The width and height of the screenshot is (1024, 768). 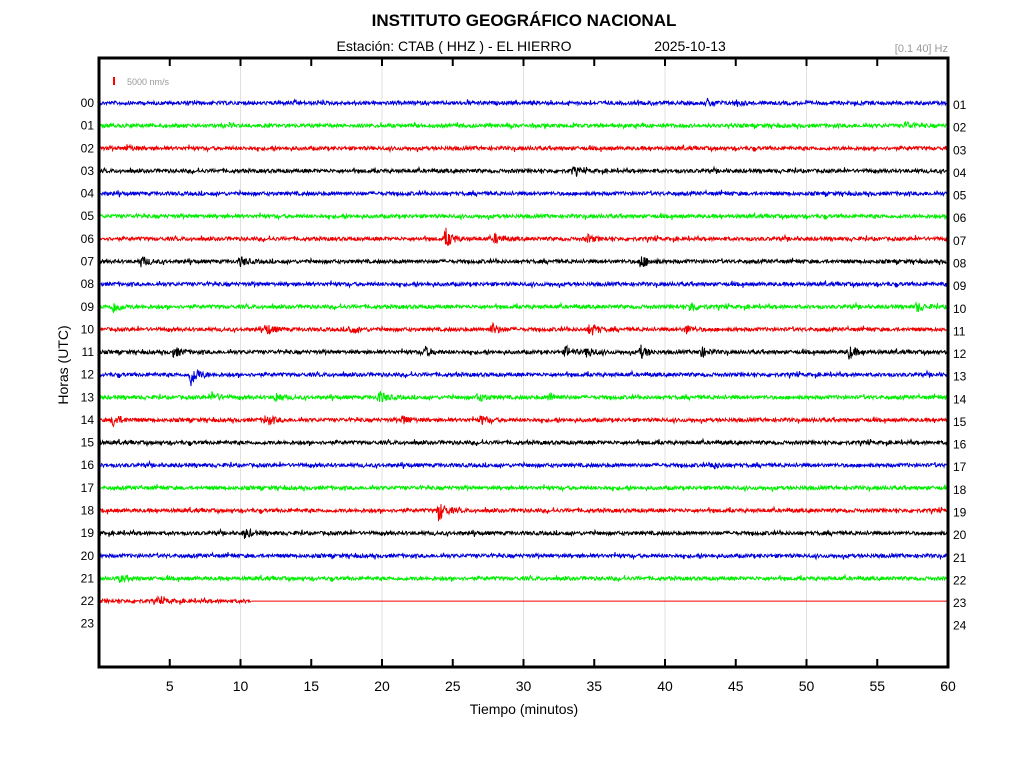 I want to click on hour-label-right: 13, so click(x=960, y=377).